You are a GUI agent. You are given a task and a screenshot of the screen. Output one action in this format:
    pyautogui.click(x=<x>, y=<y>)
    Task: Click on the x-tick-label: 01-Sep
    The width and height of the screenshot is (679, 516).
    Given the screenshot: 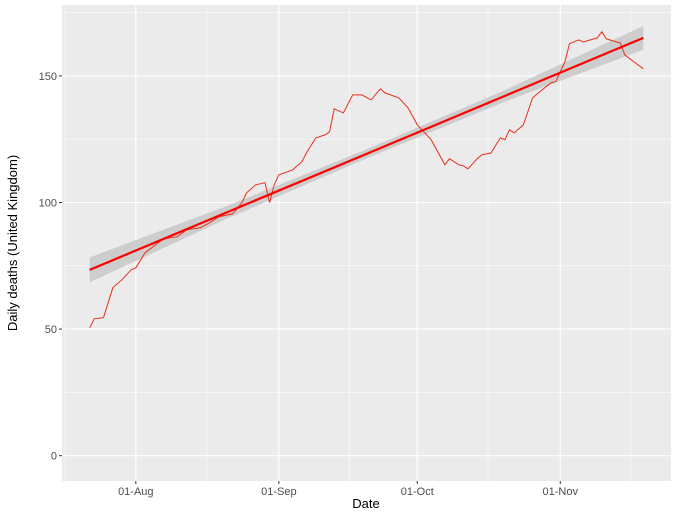 What is the action you would take?
    pyautogui.click(x=278, y=492)
    